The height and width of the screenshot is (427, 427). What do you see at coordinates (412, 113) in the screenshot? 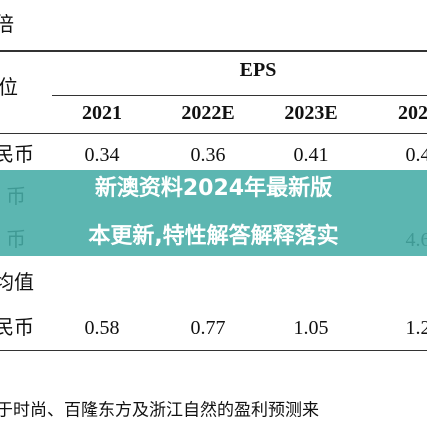
I see `year-header: 2024` at bounding box center [412, 113].